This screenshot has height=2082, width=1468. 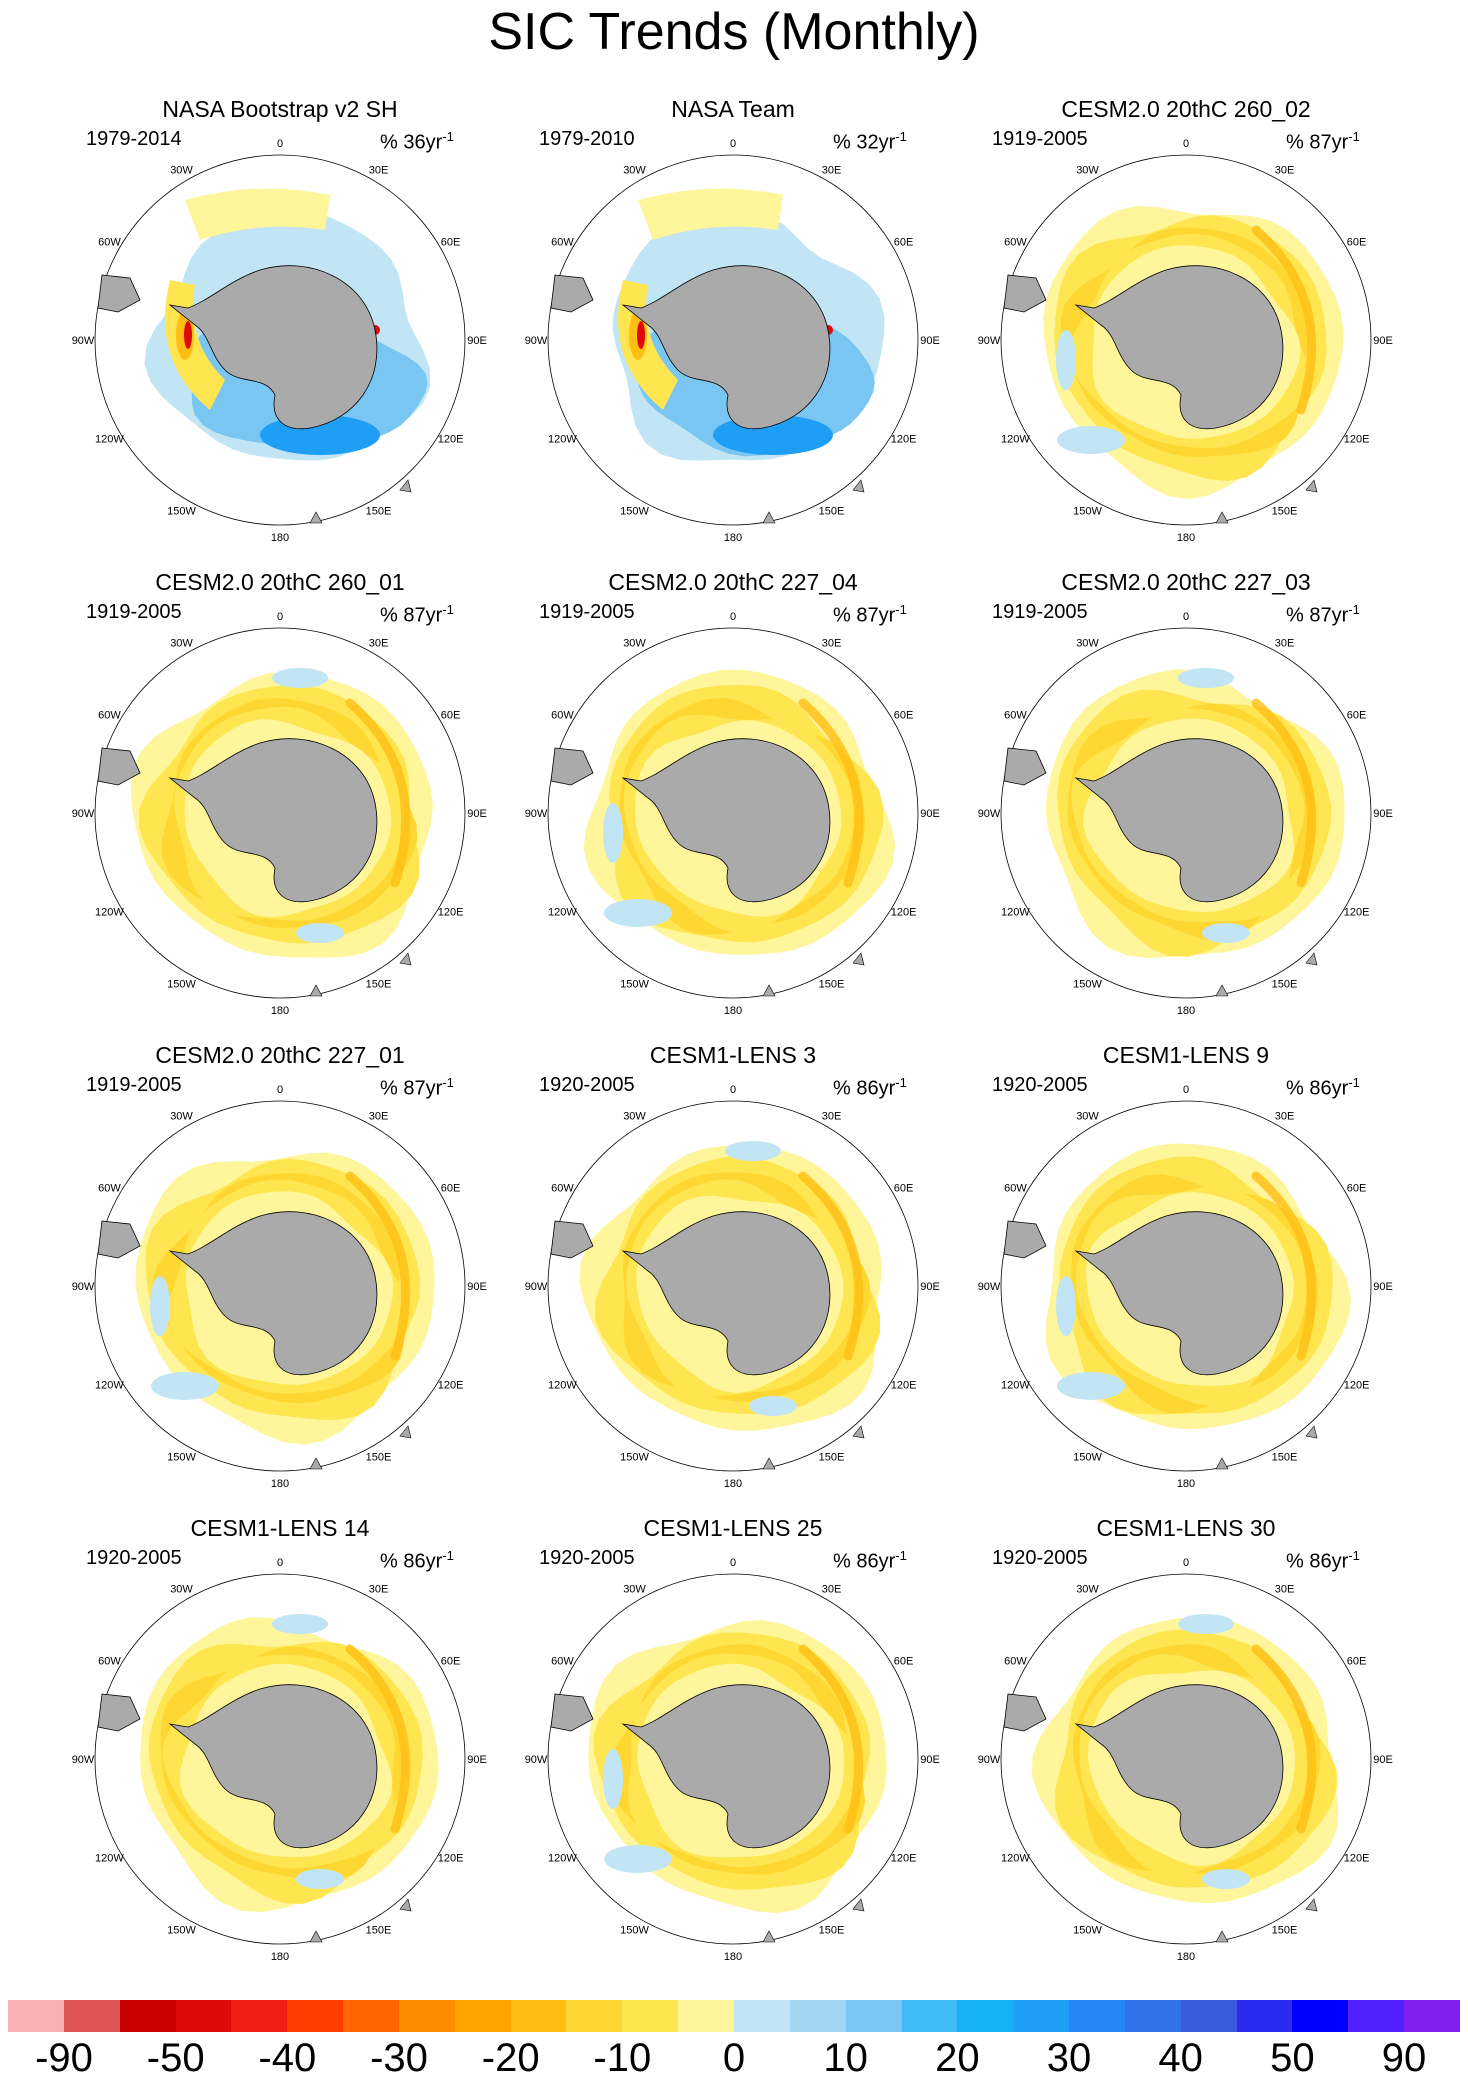 What do you see at coordinates (287, 2058) in the screenshot?
I see `colorbar-label: -40` at bounding box center [287, 2058].